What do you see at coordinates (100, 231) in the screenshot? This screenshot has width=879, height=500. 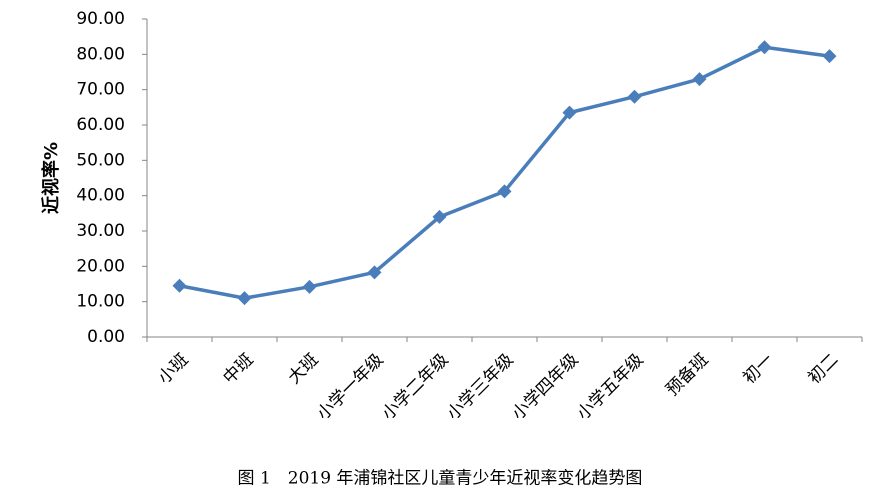 I see `y-tick-label: 30.00` at bounding box center [100, 231].